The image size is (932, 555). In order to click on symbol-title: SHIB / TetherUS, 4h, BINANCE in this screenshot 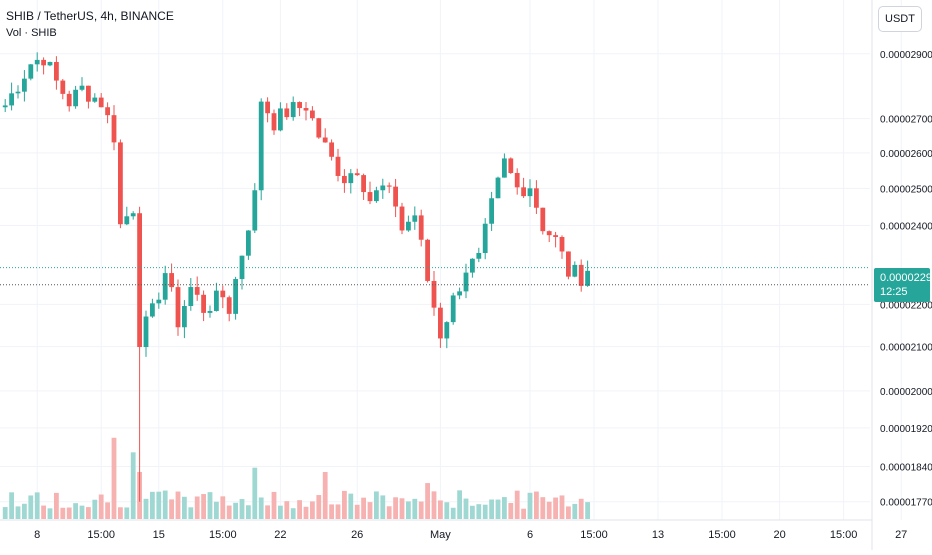, I will do `click(90, 16)`.